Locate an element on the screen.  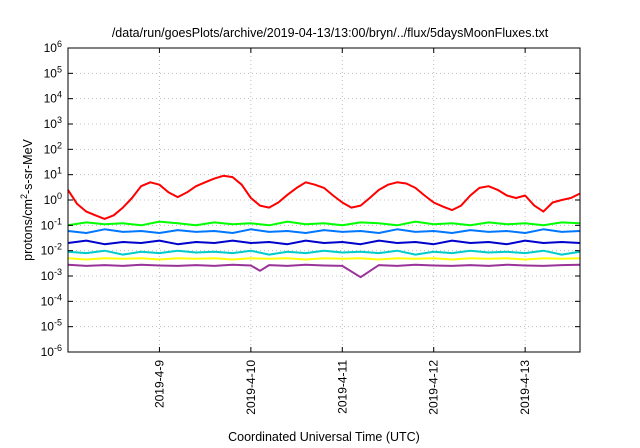
y-tick-exponent: 1 is located at coordinates (59, 171).